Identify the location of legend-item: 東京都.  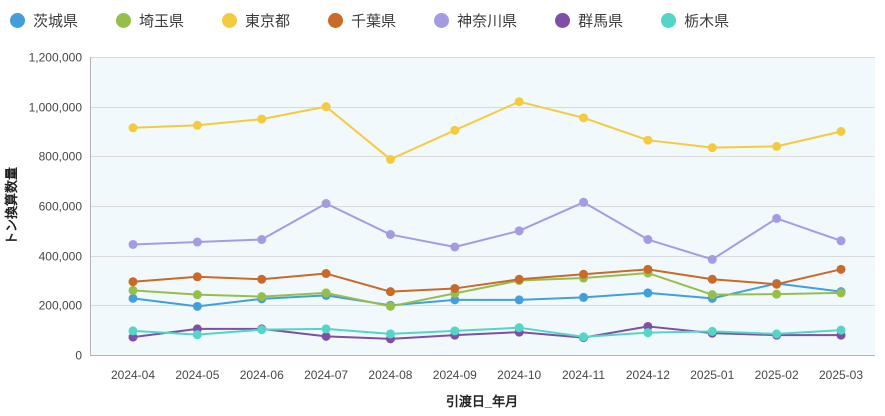
(256, 20).